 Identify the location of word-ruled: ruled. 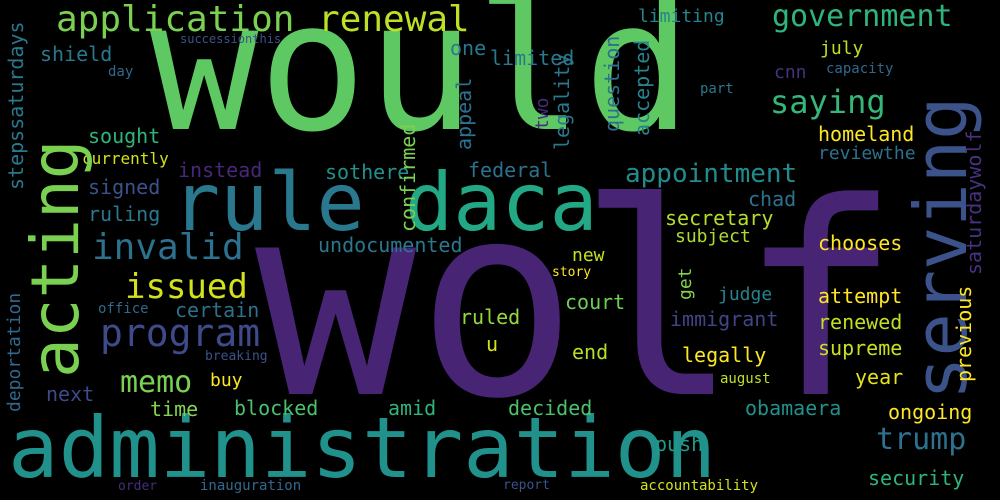
(490, 317).